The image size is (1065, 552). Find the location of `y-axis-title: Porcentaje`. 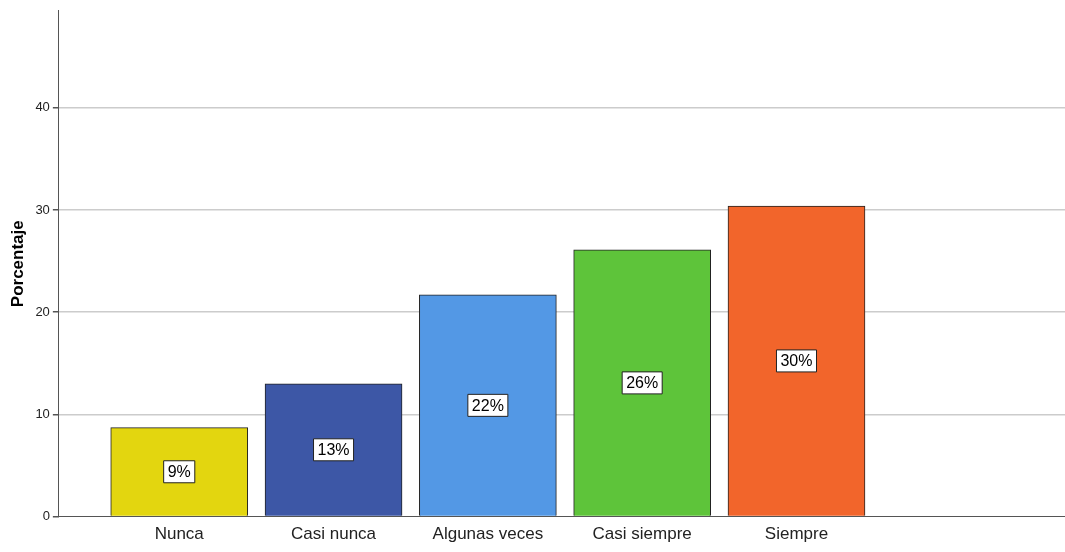

y-axis-title: Porcentaje is located at coordinates (17, 264).